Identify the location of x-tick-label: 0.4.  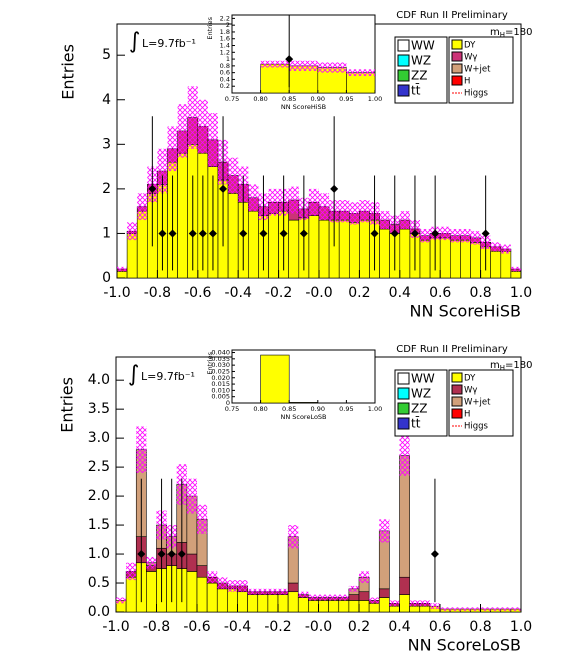
(400, 293).